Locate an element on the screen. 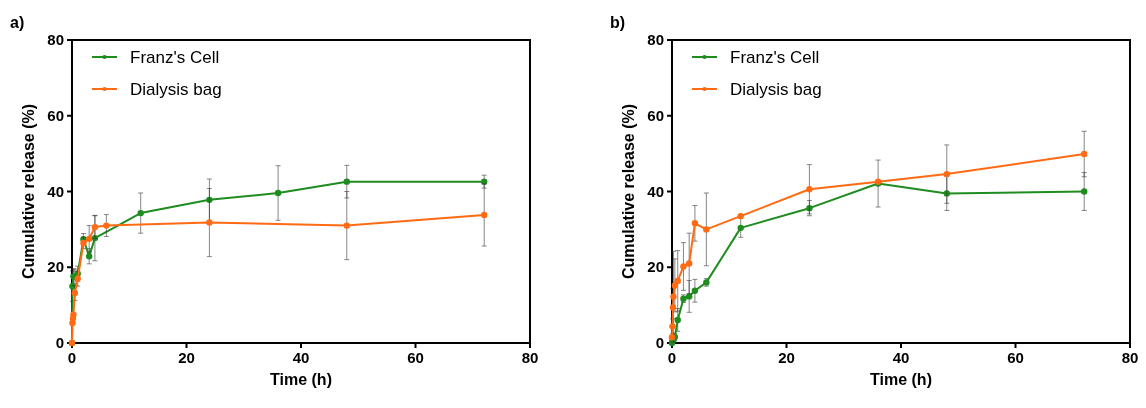 Image resolution: width=1146 pixels, height=408 pixels. chart-title: a) is located at coordinates (17, 22).